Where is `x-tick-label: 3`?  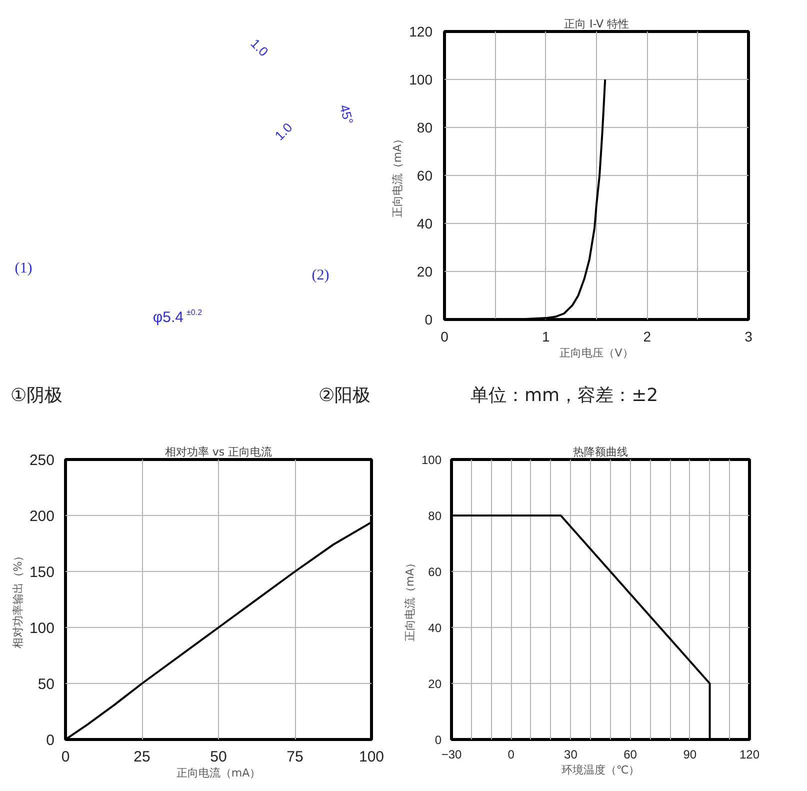 x-tick-label: 3 is located at coordinates (748, 336).